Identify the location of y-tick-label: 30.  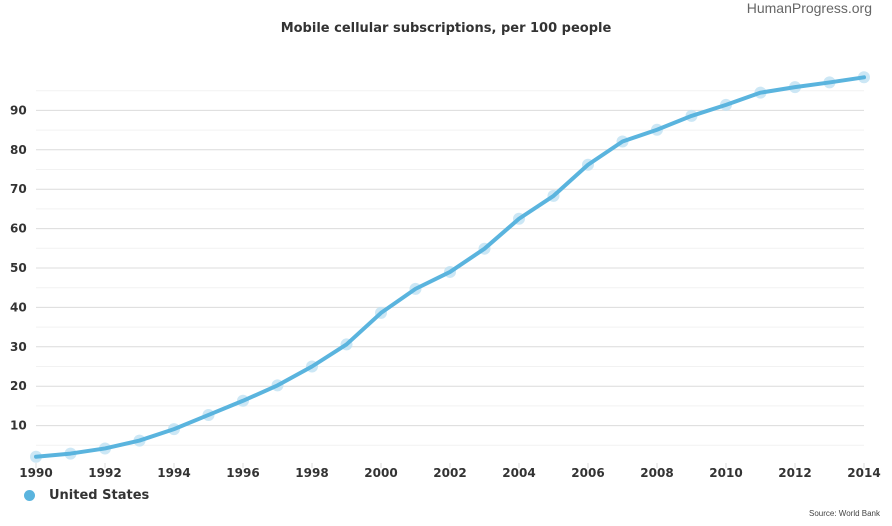
(18, 347).